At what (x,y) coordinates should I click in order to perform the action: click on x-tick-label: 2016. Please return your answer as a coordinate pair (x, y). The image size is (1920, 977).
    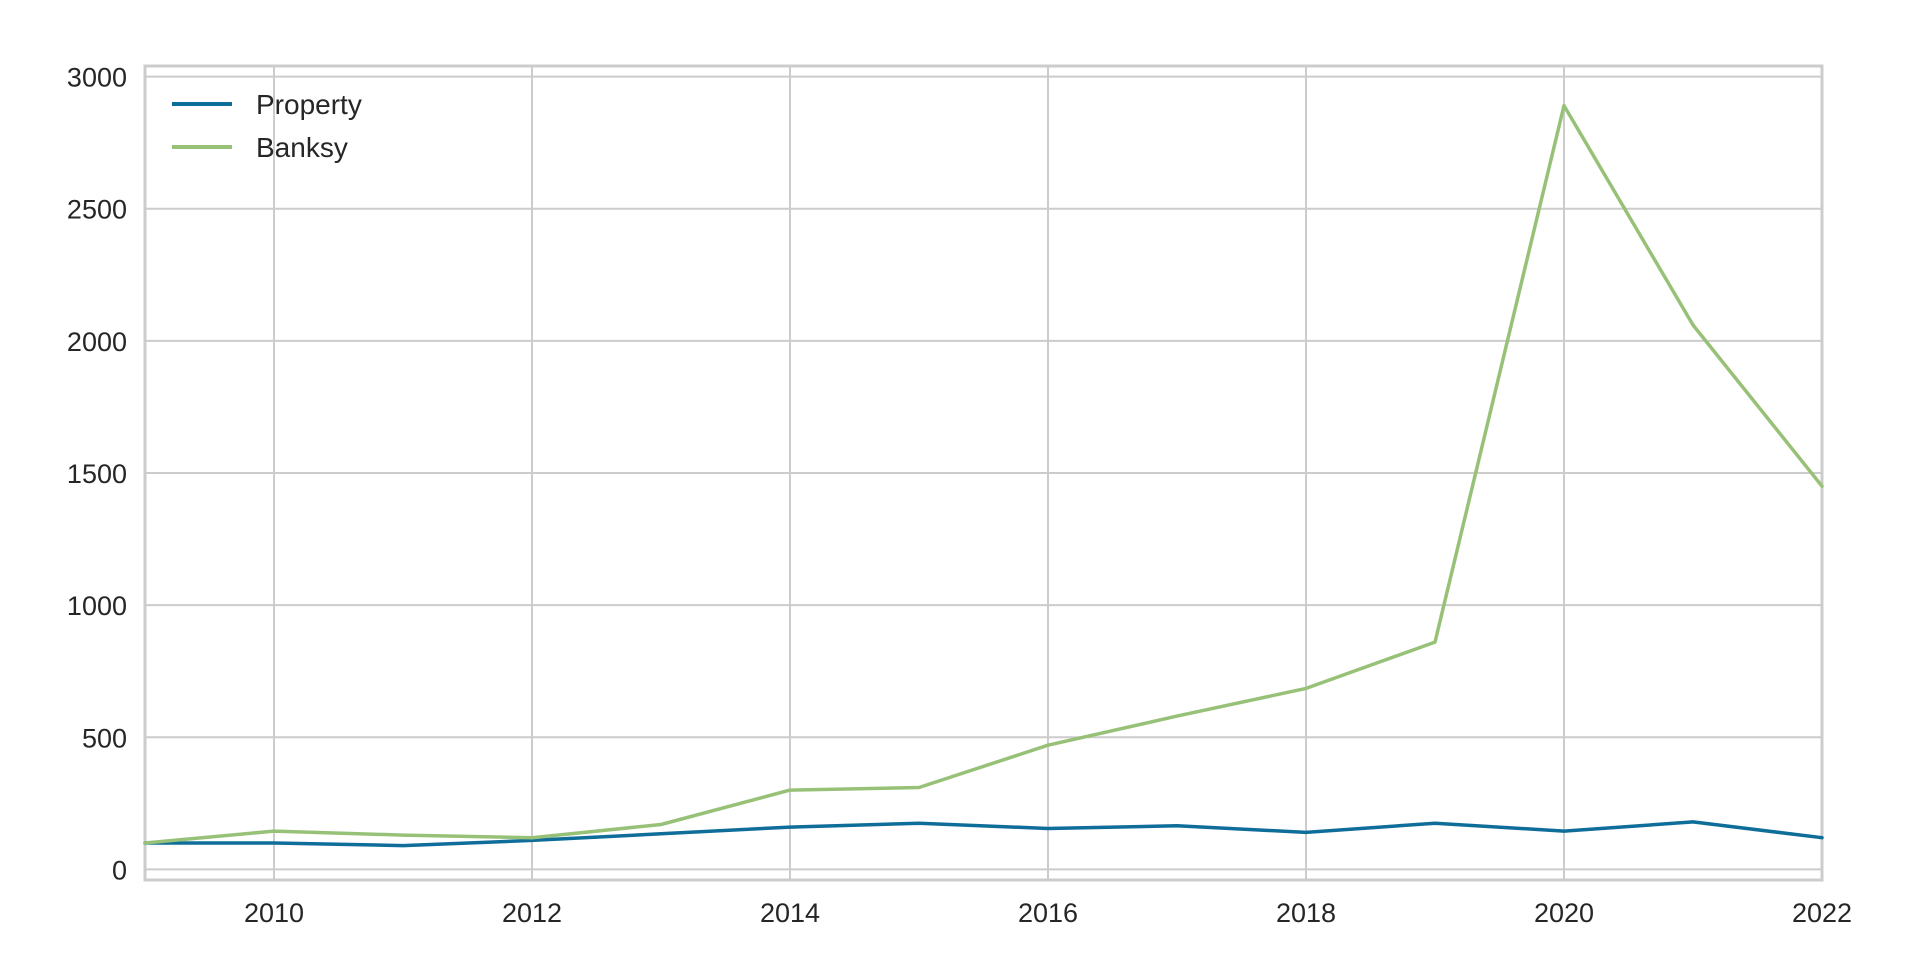
    Looking at the image, I should click on (1048, 913).